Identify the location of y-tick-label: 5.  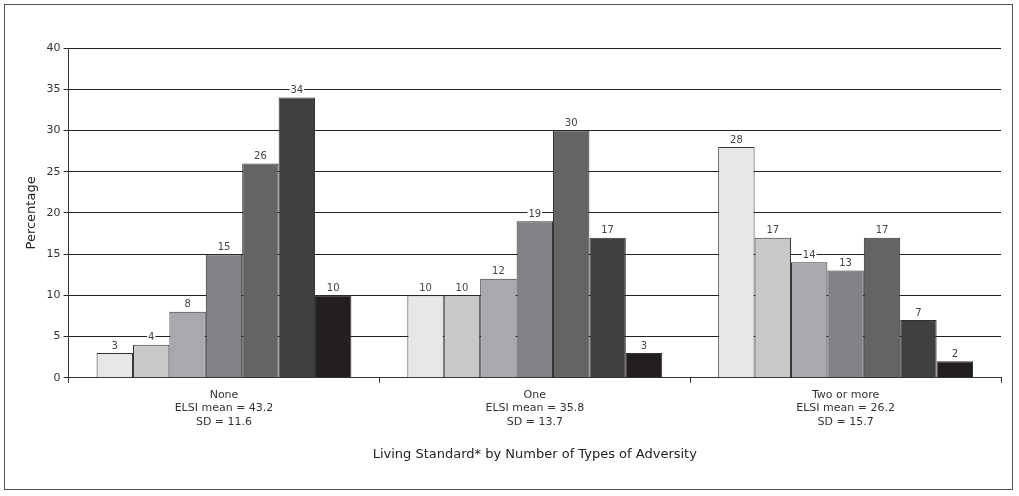
(57, 336).